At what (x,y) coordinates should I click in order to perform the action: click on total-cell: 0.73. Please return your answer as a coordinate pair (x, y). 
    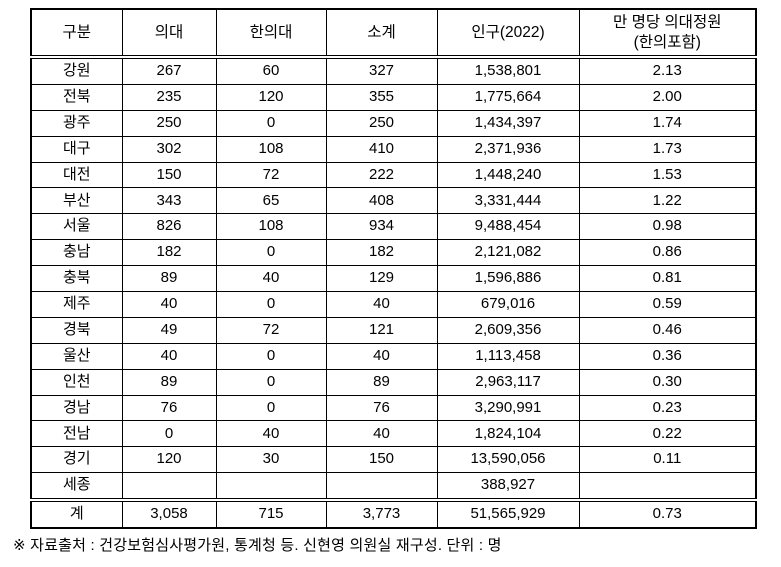
    Looking at the image, I should click on (667, 513).